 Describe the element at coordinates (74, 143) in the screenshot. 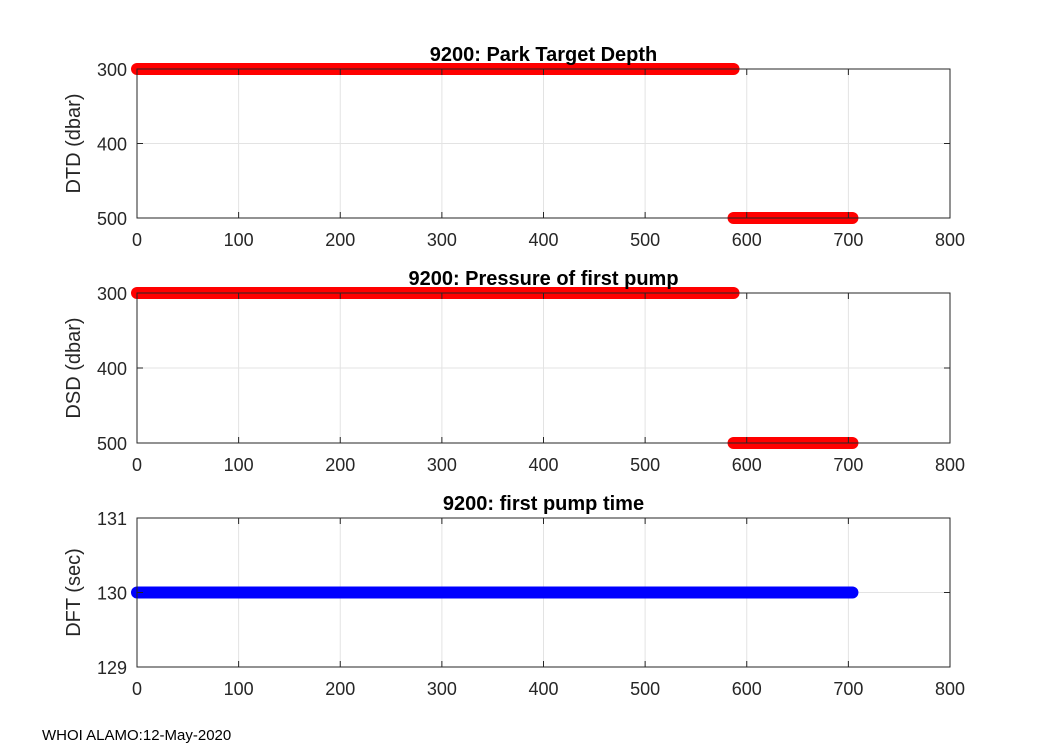

I see `y-axis-label: DTD (dbar)` at that location.